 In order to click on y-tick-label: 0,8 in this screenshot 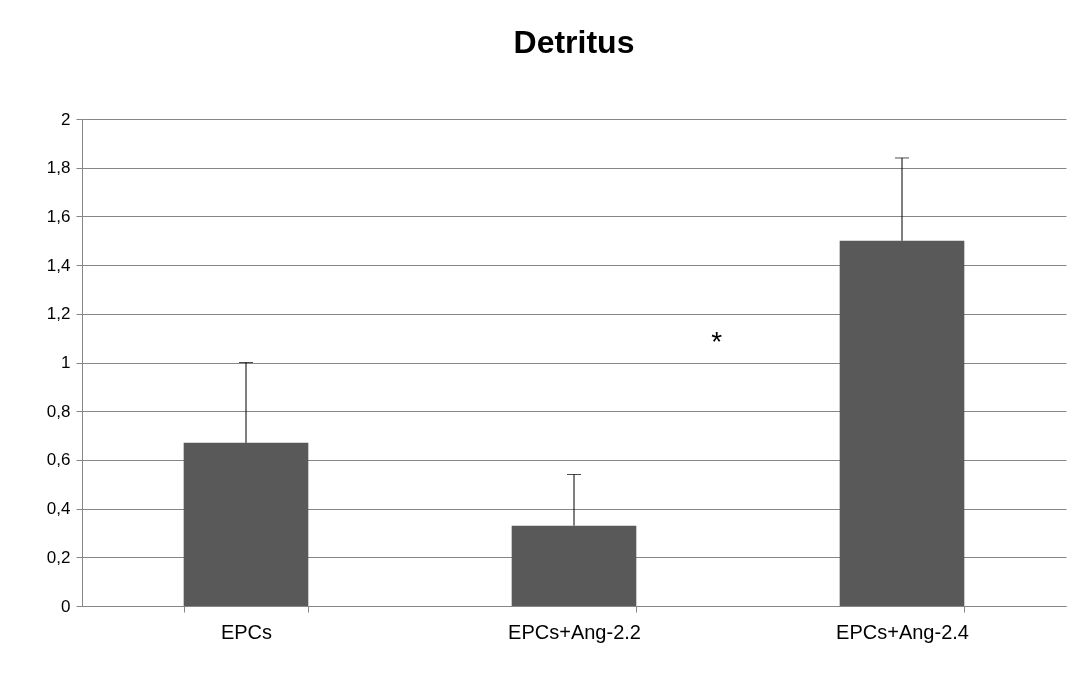, I will do `click(58, 411)`.